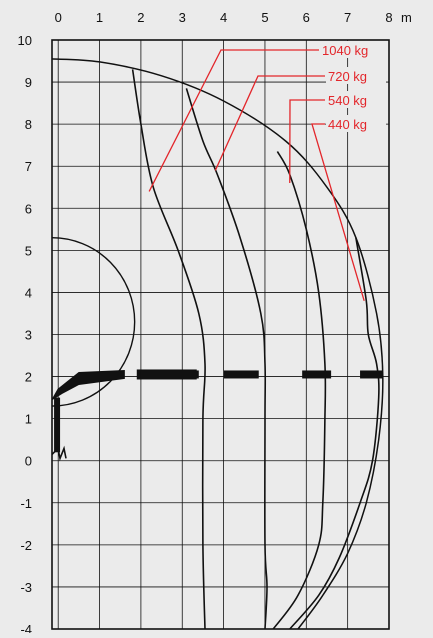 The height and width of the screenshot is (638, 433). Describe the element at coordinates (59, 453) in the screenshot. I see `crane-base` at that location.